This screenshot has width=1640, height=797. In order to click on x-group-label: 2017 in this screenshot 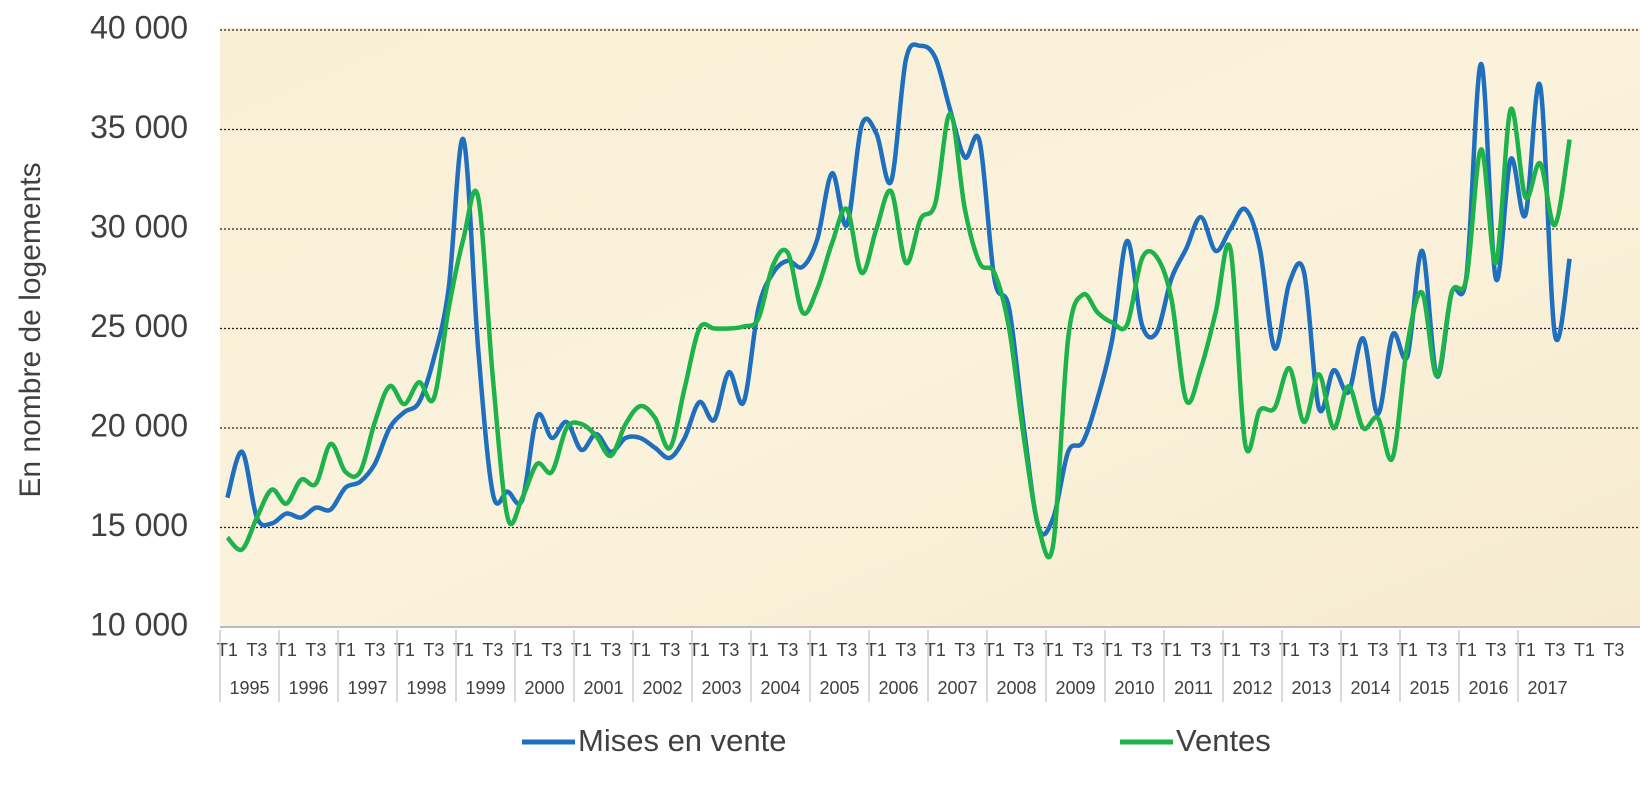, I will do `click(1547, 688)`.